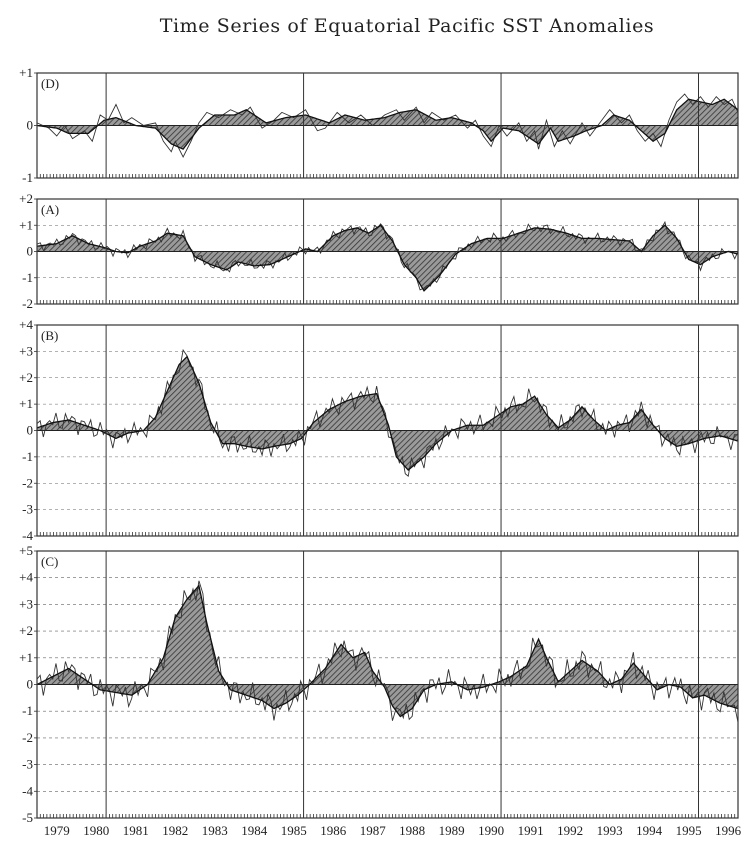 Image resolution: width=750 pixels, height=847 pixels. Describe the element at coordinates (26, 550) in the screenshot. I see `y-tick-label: +5` at that location.